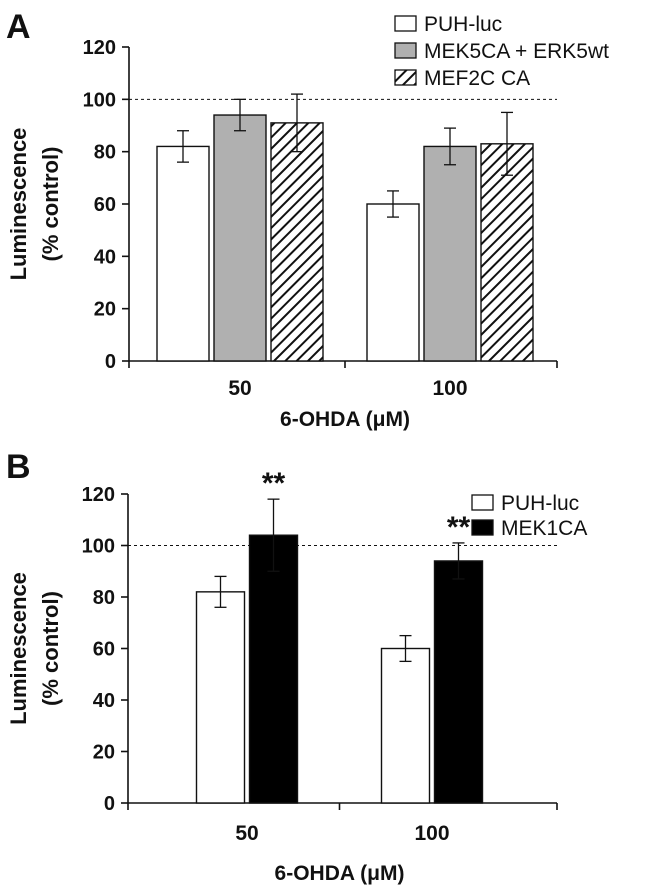 This screenshot has width=667, height=889. Describe the element at coordinates (544, 528) in the screenshot. I see `legend-label: MEK1CA` at that location.